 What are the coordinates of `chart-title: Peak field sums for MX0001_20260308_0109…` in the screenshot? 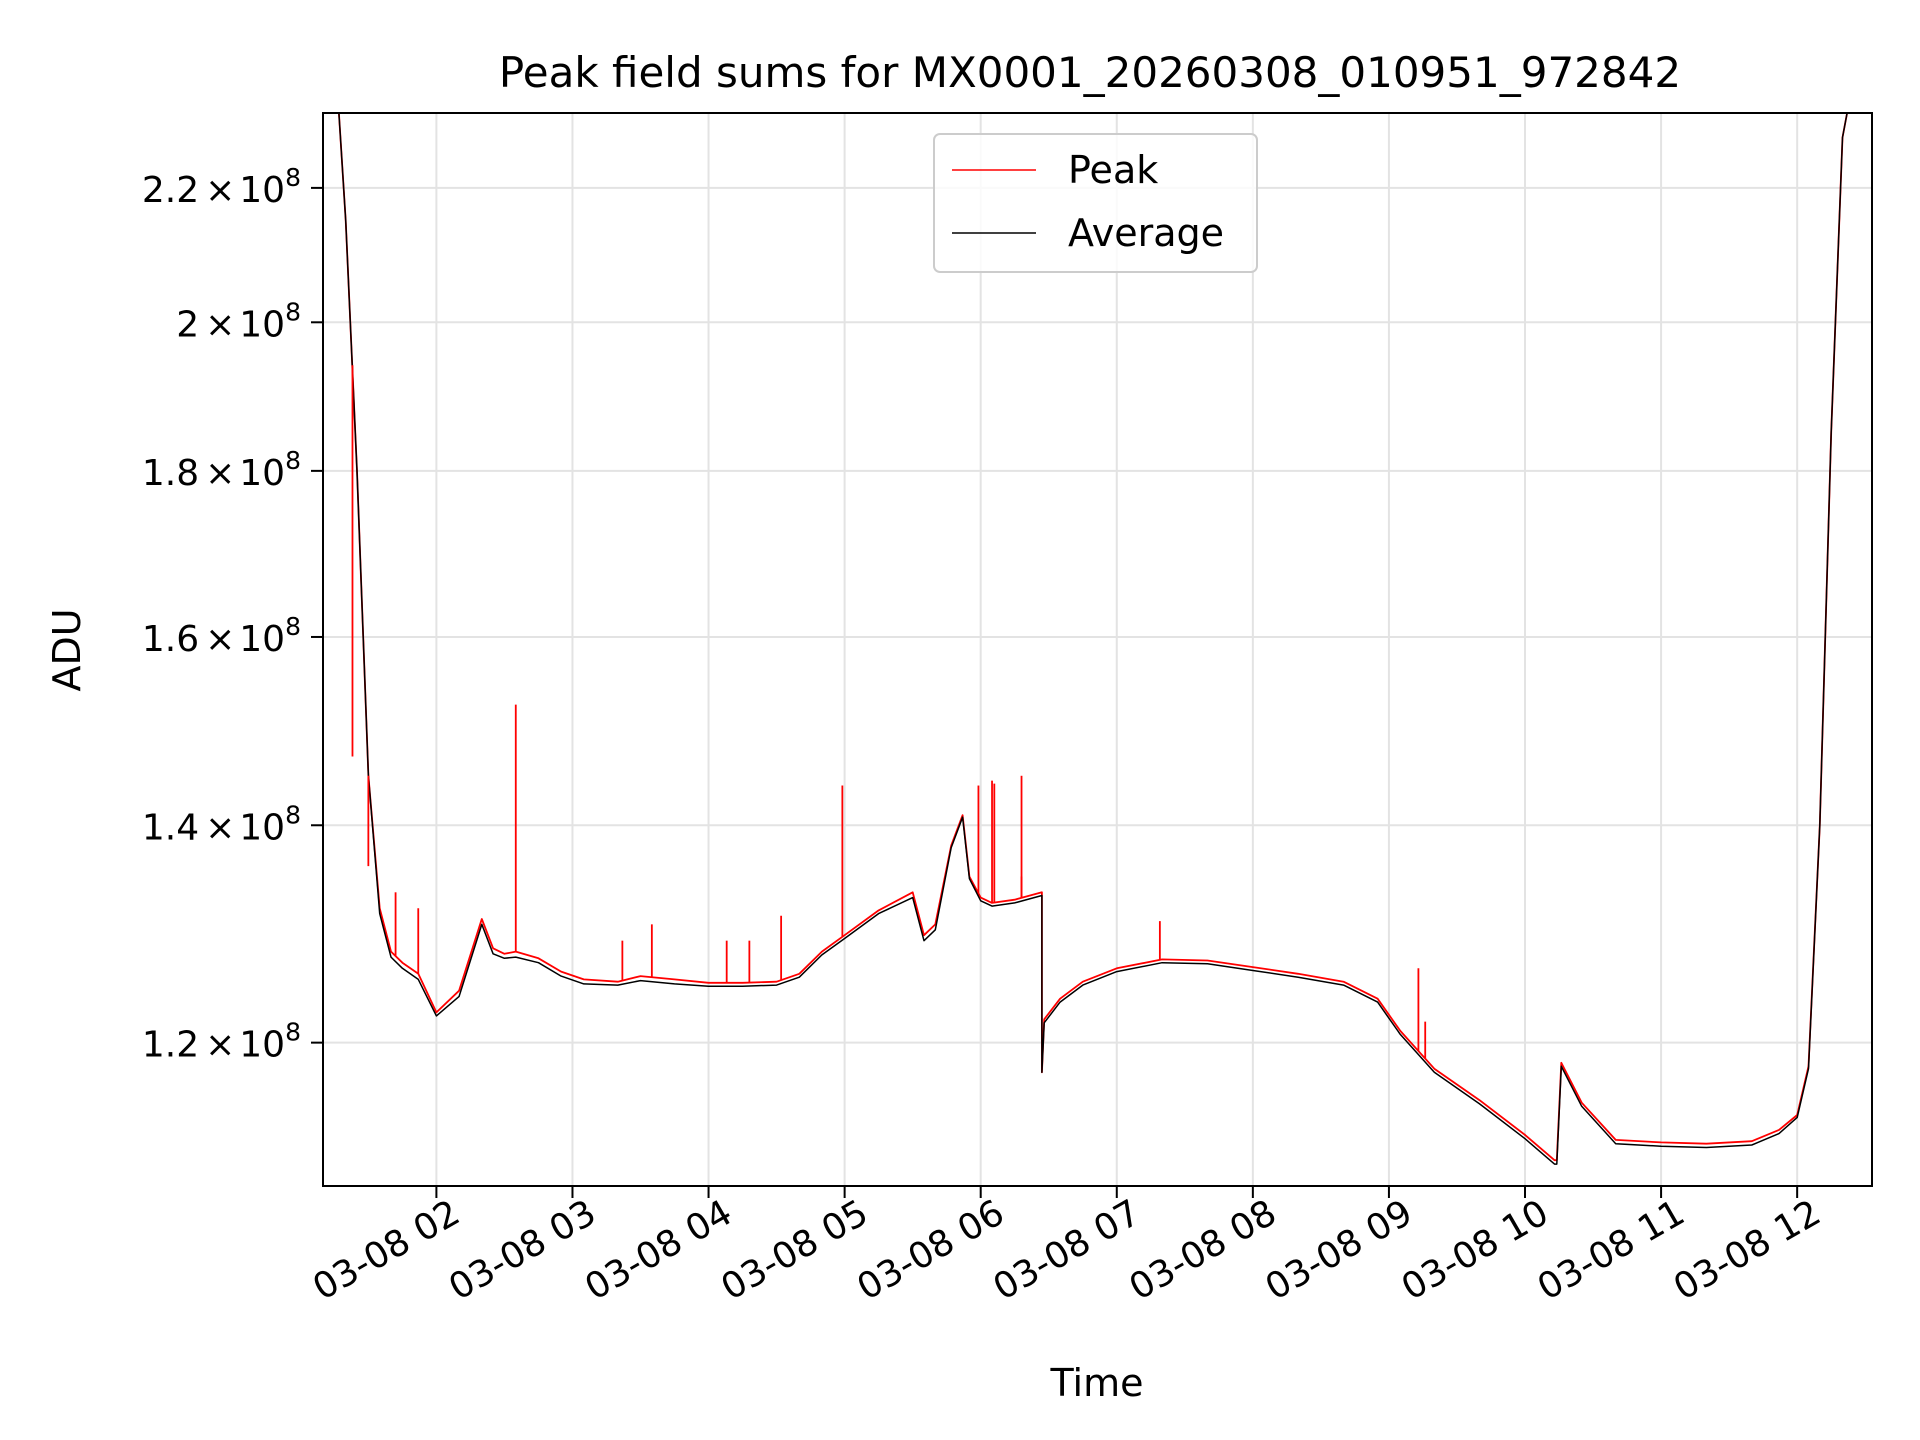 It's located at (1090, 72).